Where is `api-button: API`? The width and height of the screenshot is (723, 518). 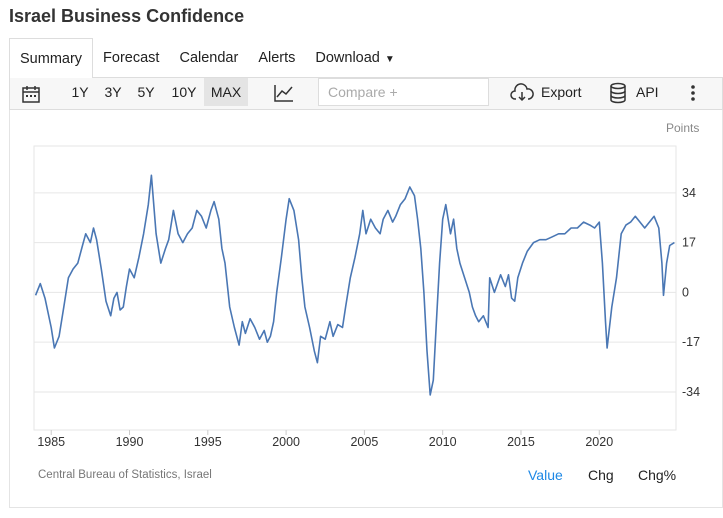 api-button: API is located at coordinates (647, 92).